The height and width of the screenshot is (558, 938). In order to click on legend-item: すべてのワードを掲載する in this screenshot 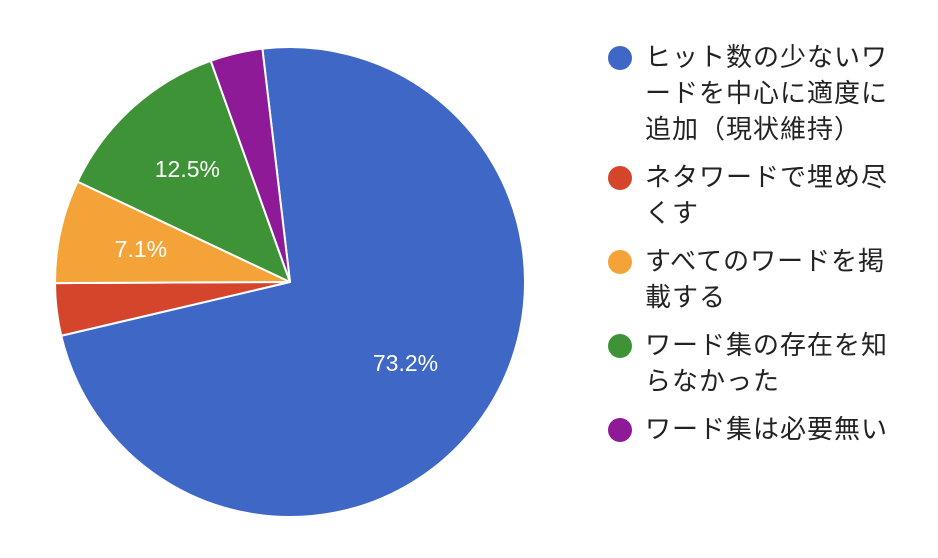, I will do `click(758, 280)`.